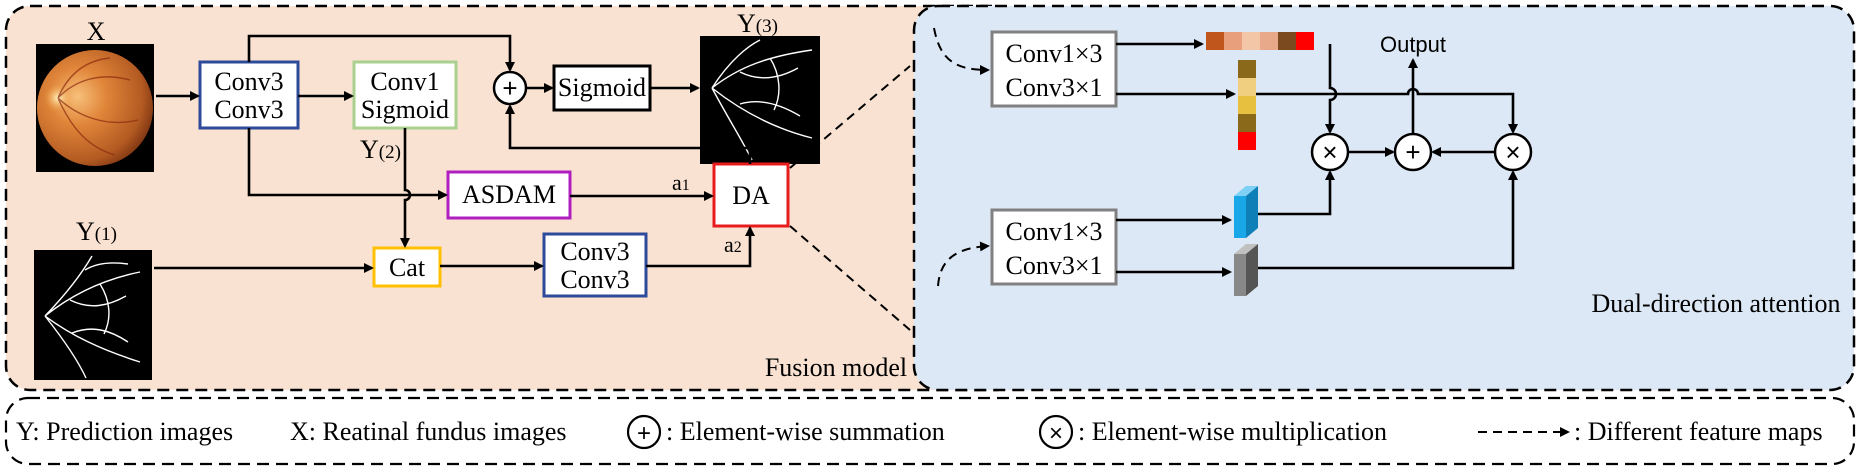 The height and width of the screenshot is (472, 1862). Describe the element at coordinates (1232, 431) in the screenshot. I see `legend-mul-text: : Element-wise multiplication` at that location.